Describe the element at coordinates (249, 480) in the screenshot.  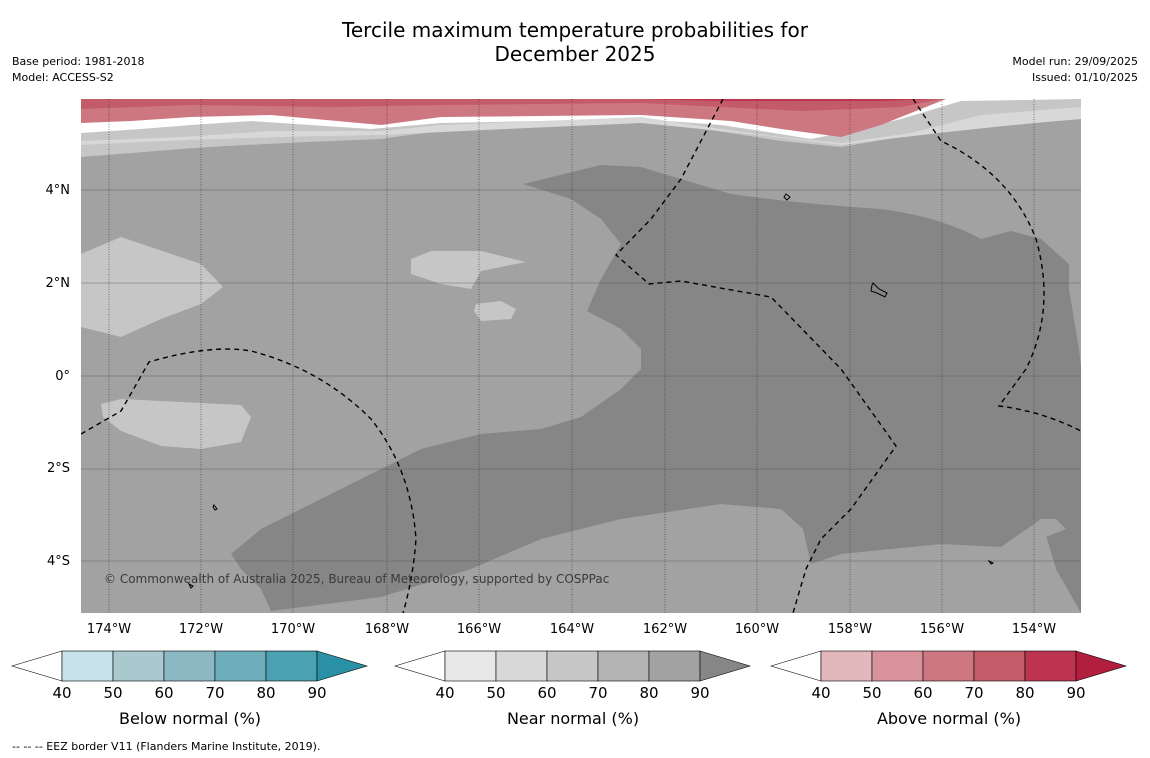
I see `eez-border-west` at that location.